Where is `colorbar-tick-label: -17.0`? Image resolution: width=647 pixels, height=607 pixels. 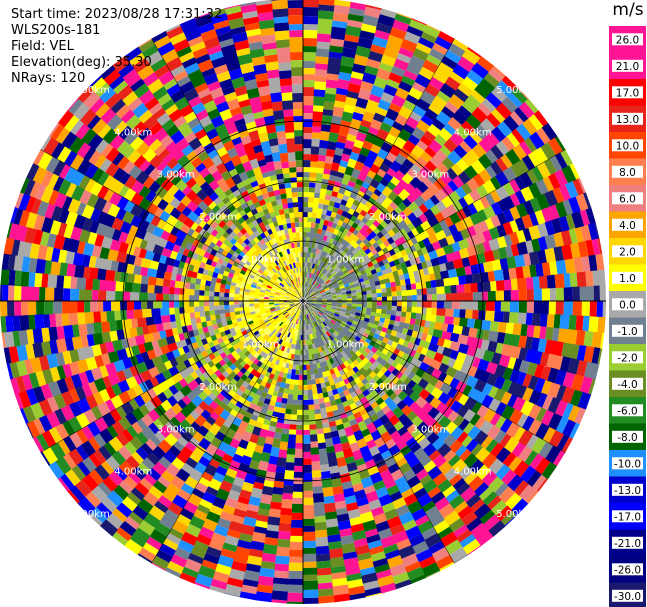
colorbar-tick-label: -17.0 is located at coordinates (627, 517).